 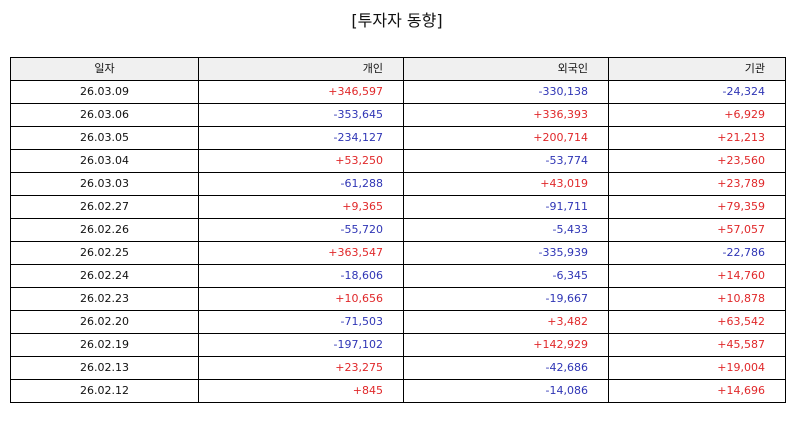 I want to click on column-header-individual: 개인, so click(x=301, y=69).